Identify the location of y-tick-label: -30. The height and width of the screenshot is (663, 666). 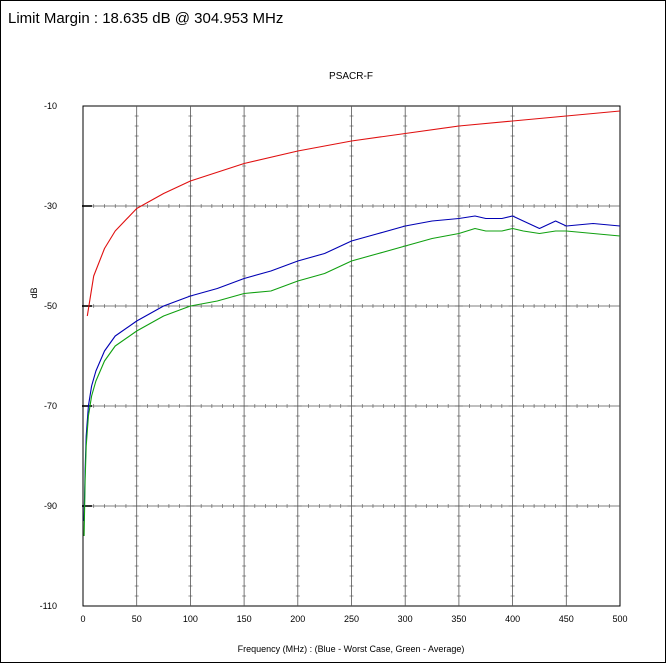
(50, 206).